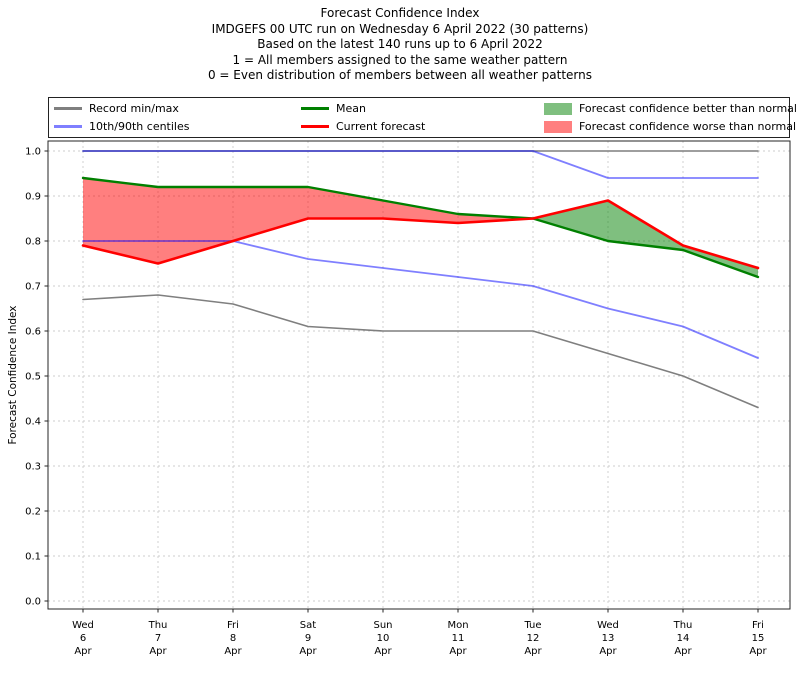 The width and height of the screenshot is (800, 676). Describe the element at coordinates (400, 13) in the screenshot. I see `chart-title: Forecast Confidence Index` at that location.